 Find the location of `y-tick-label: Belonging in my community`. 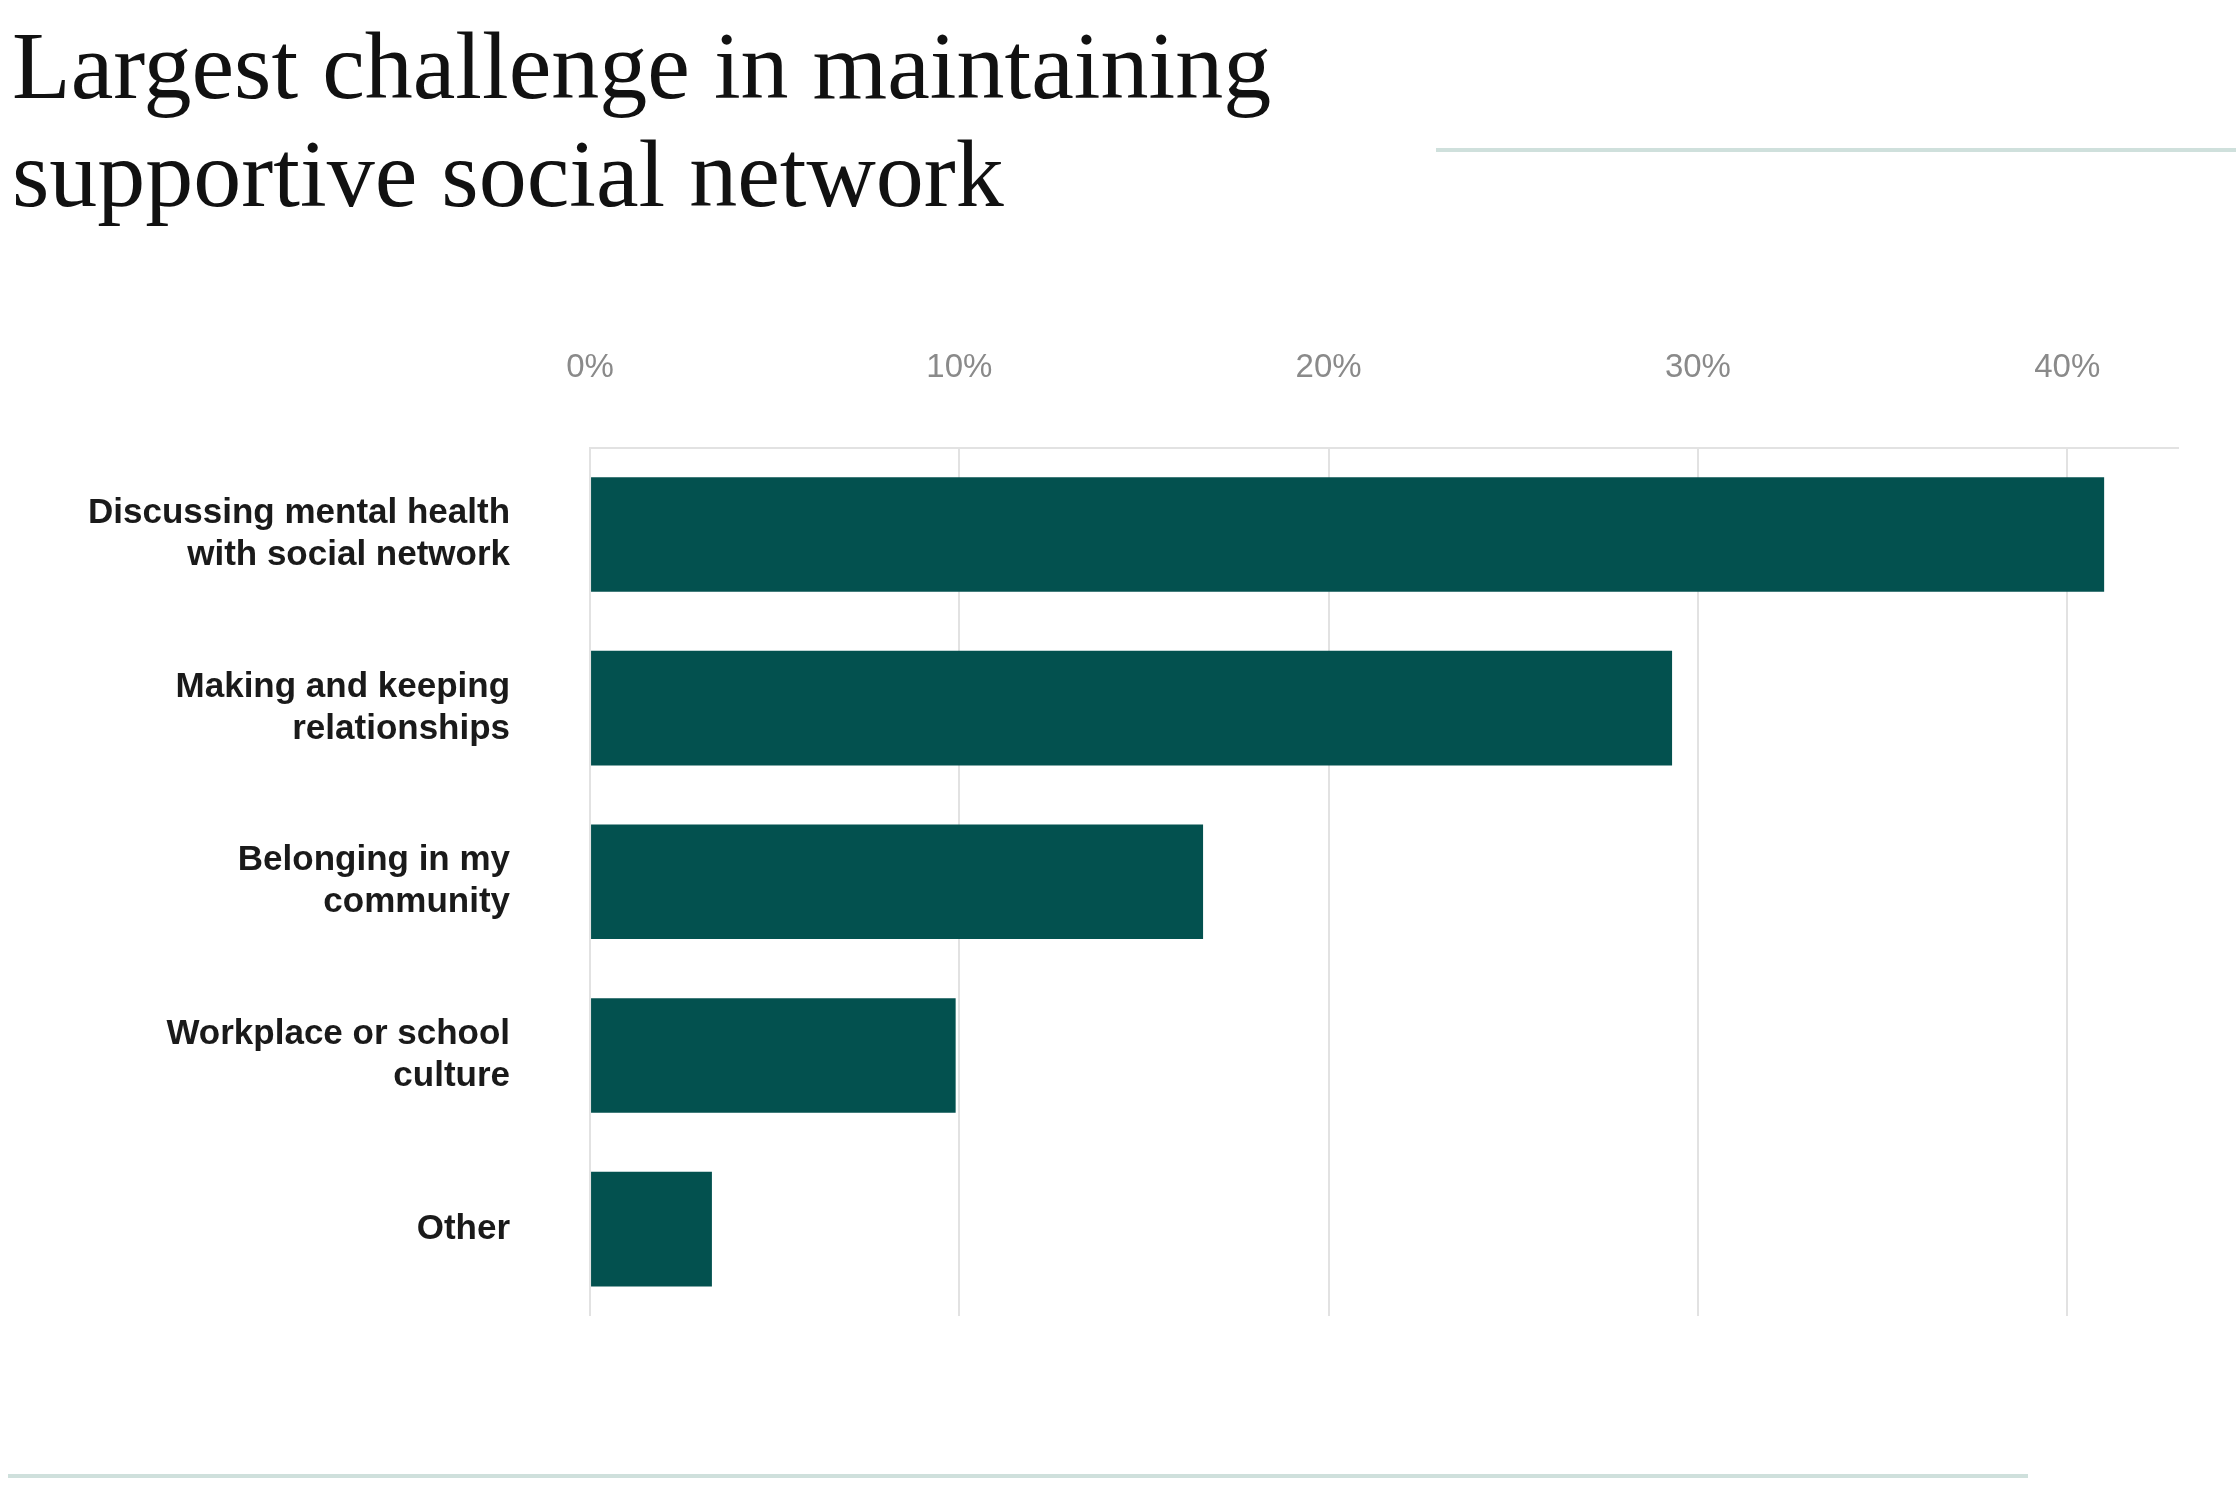

y-tick-label: Belonging in my community is located at coordinates (374, 879).